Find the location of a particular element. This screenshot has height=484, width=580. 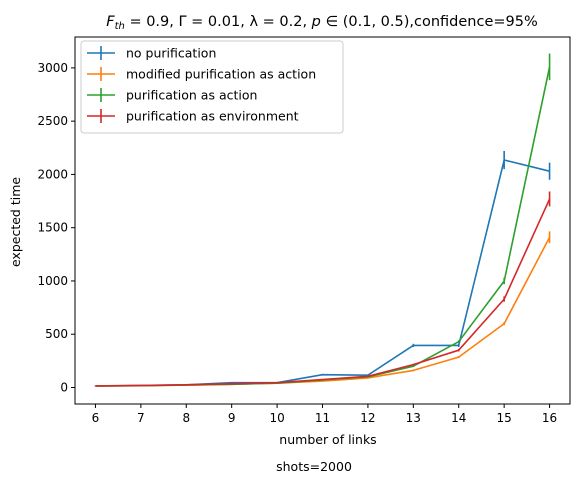

x-tick-label: 12 is located at coordinates (367, 418).